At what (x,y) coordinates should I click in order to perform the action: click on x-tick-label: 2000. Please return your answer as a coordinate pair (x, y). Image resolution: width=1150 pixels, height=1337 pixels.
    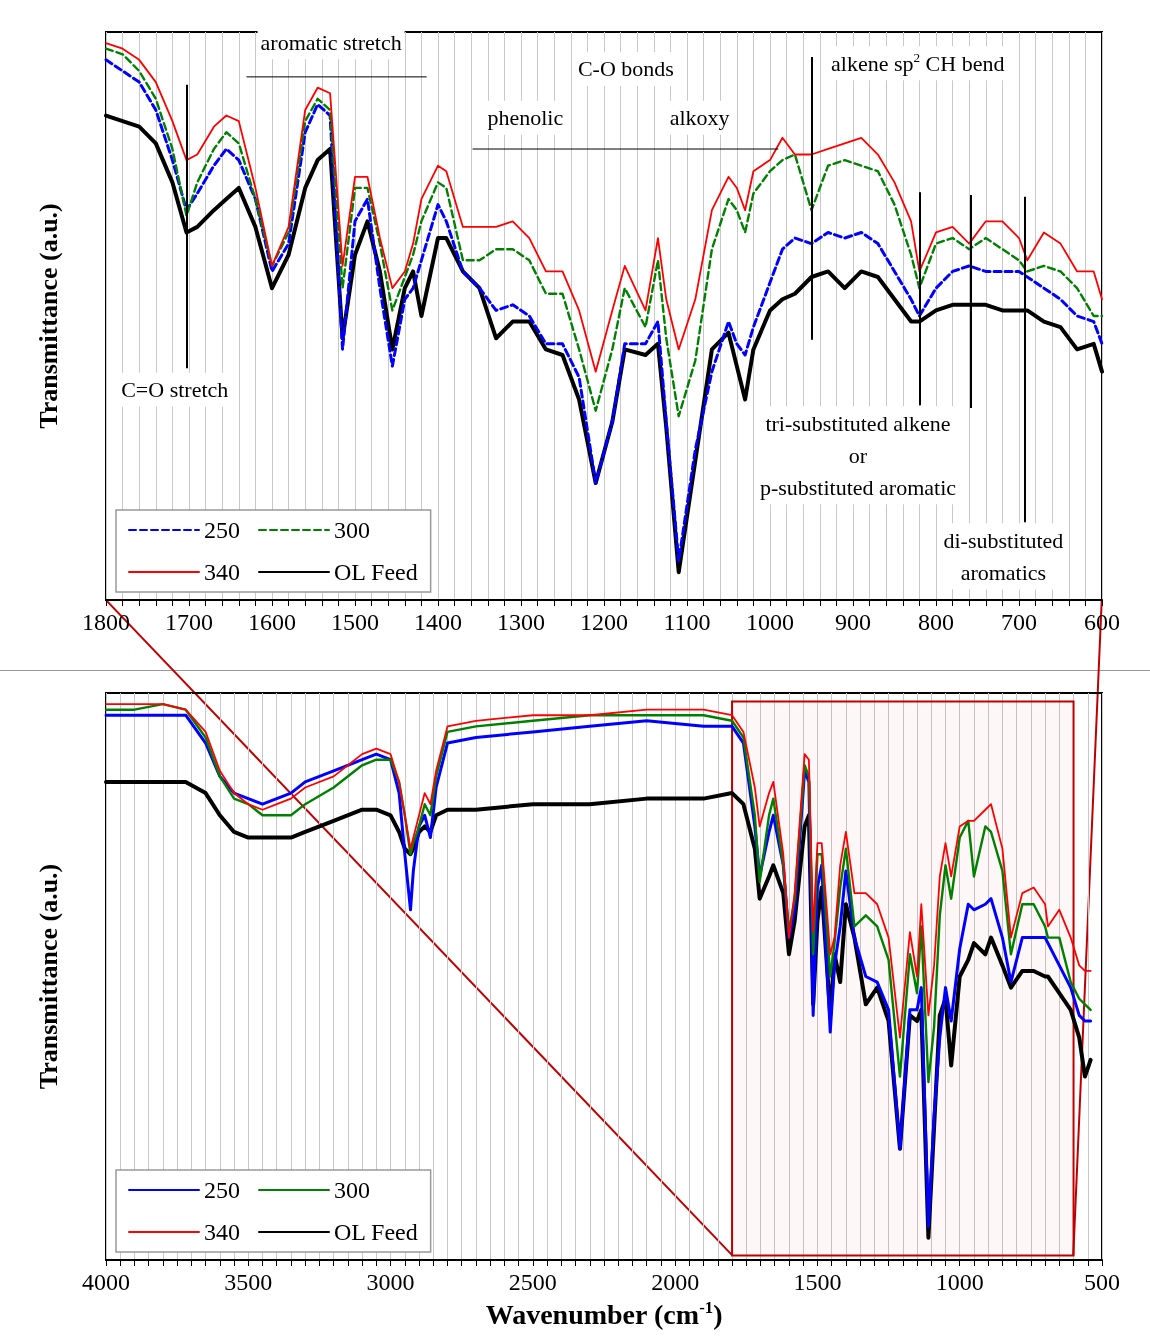
    Looking at the image, I should click on (675, 1282).